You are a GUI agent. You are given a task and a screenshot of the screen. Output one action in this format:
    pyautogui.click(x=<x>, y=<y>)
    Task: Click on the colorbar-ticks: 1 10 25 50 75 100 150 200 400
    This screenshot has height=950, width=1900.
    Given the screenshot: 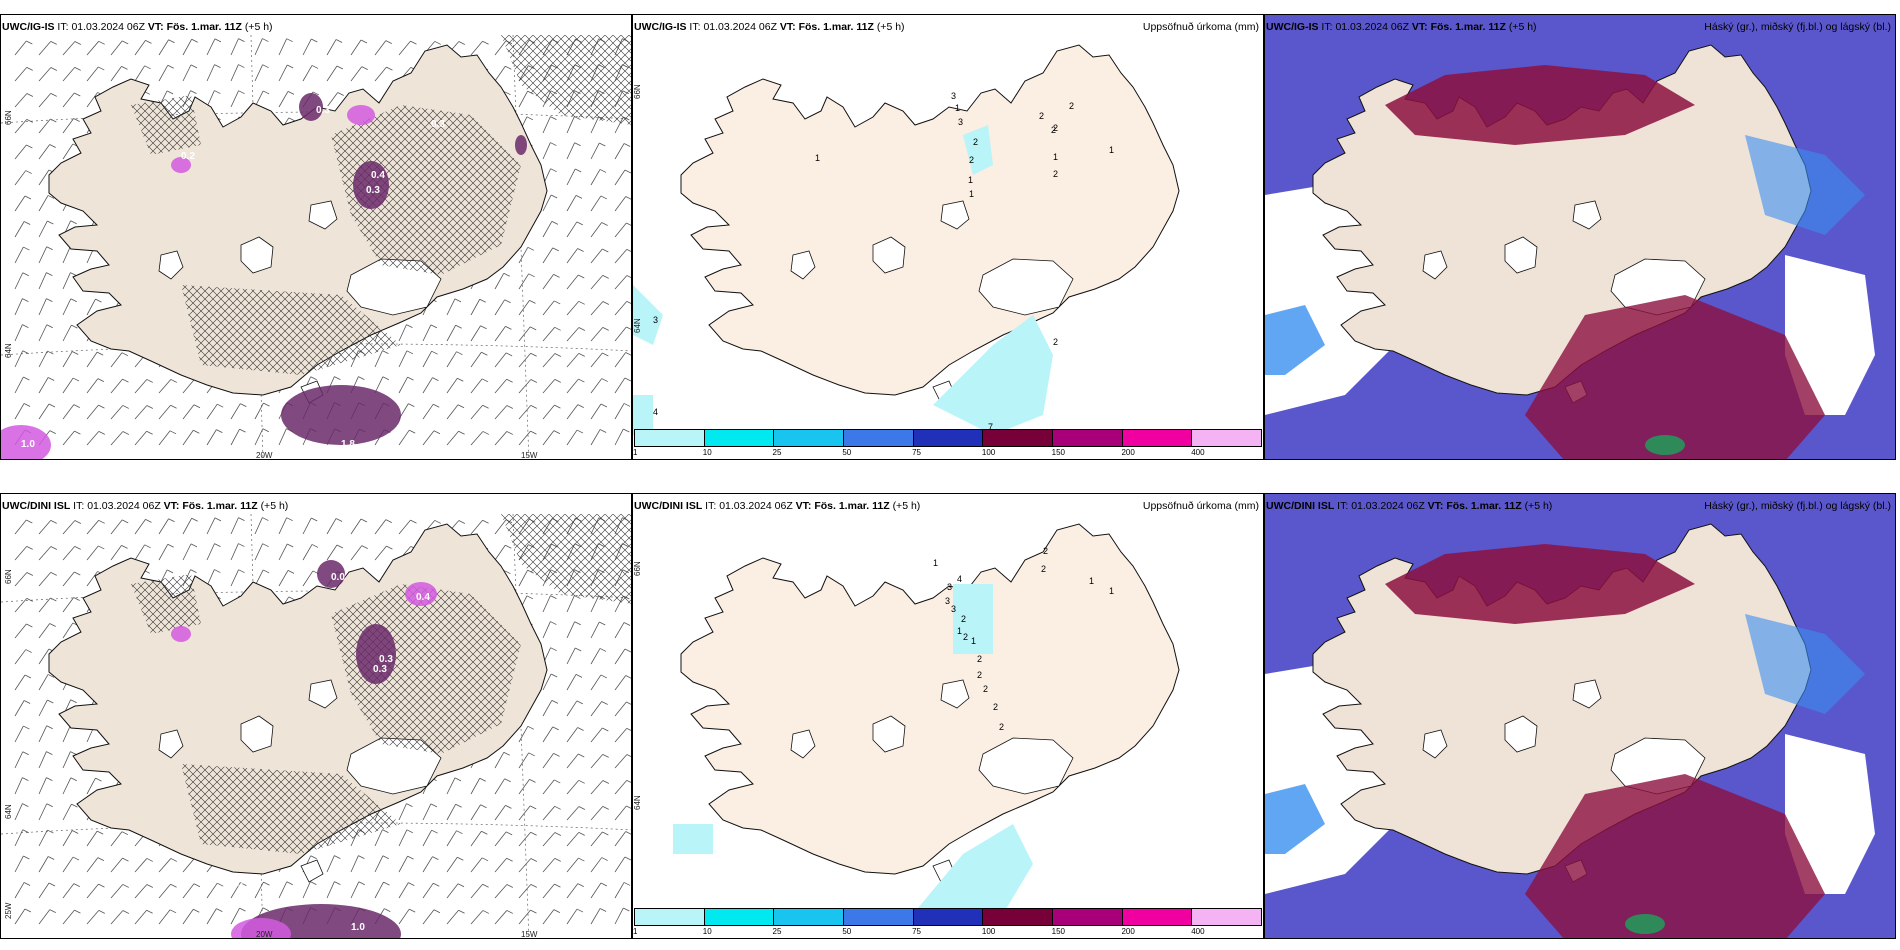 What is the action you would take?
    pyautogui.click(x=947, y=453)
    